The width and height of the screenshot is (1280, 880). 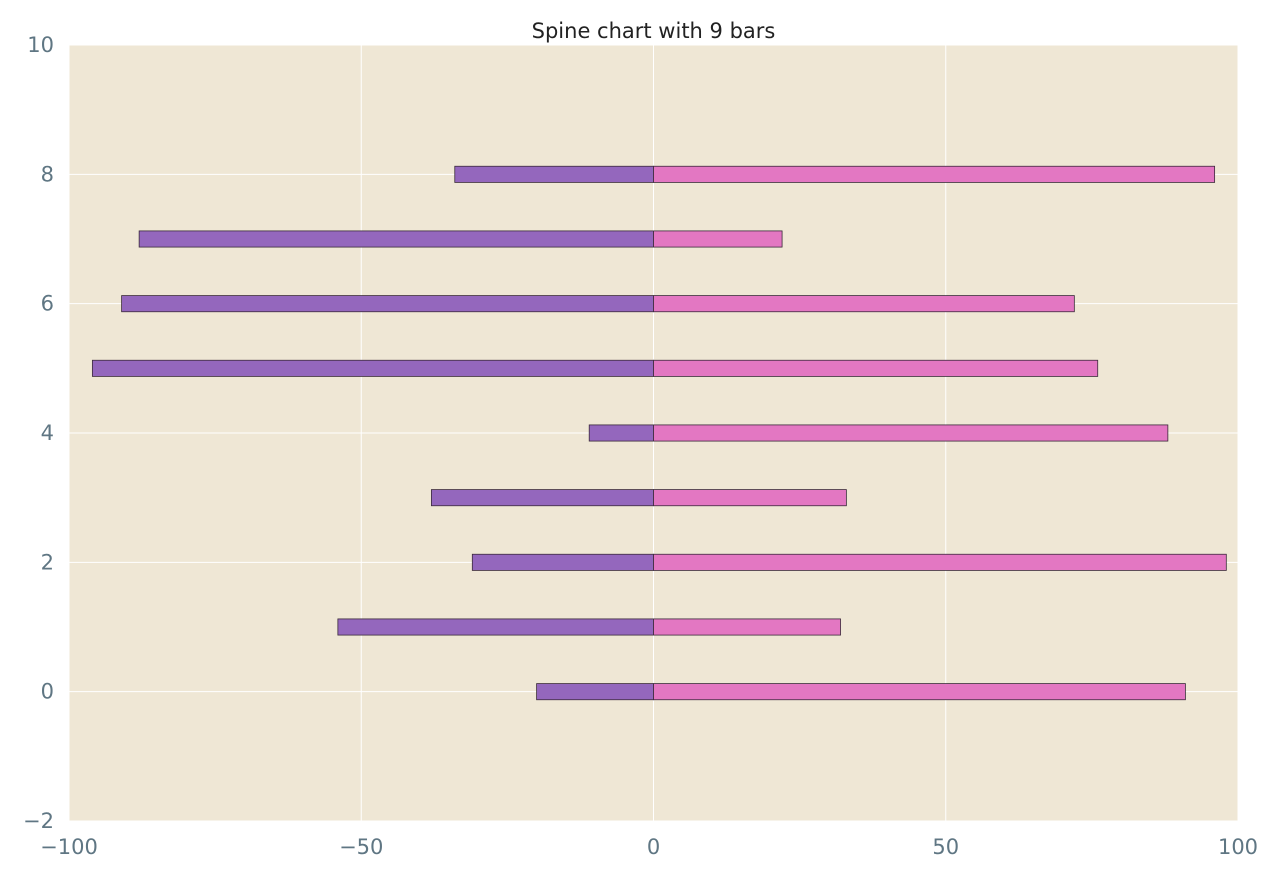 What do you see at coordinates (945, 847) in the screenshot?
I see `x-tick-label: 50` at bounding box center [945, 847].